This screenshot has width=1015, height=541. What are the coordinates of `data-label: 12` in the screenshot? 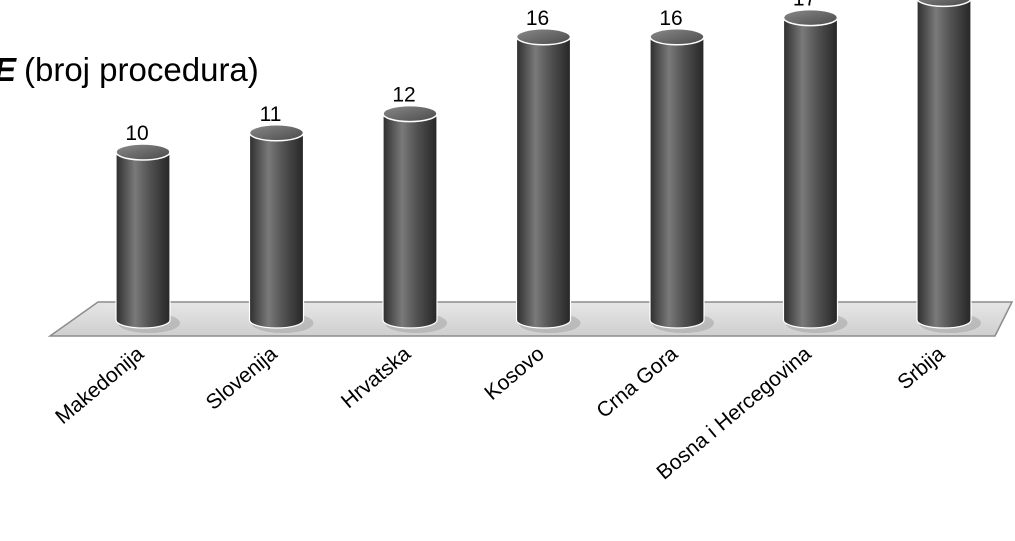 It's located at (403, 95).